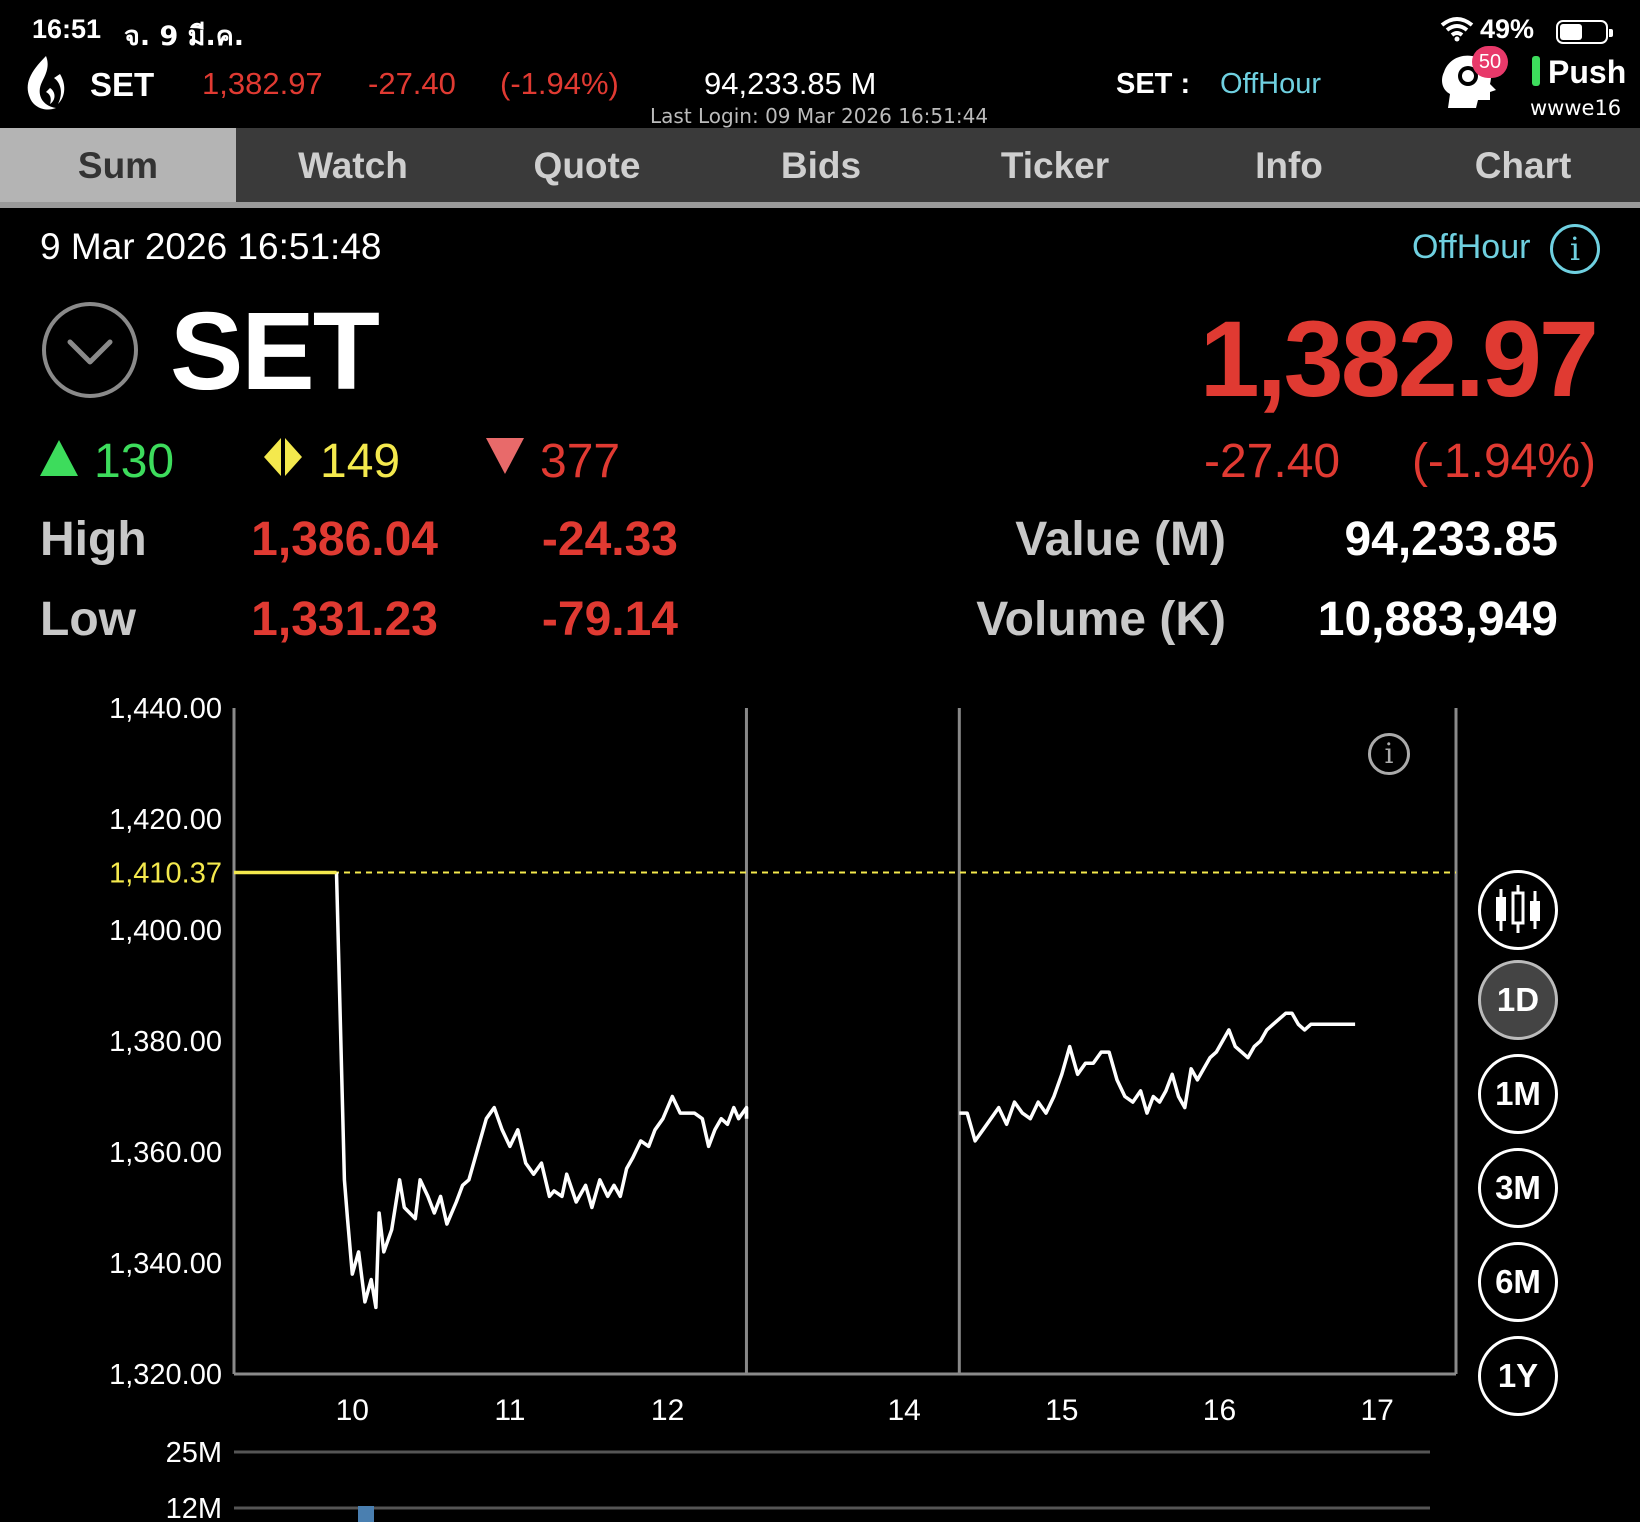 The width and height of the screenshot is (1640, 1522). Describe the element at coordinates (1153, 84) in the screenshot. I see `market-label: SET :` at that location.